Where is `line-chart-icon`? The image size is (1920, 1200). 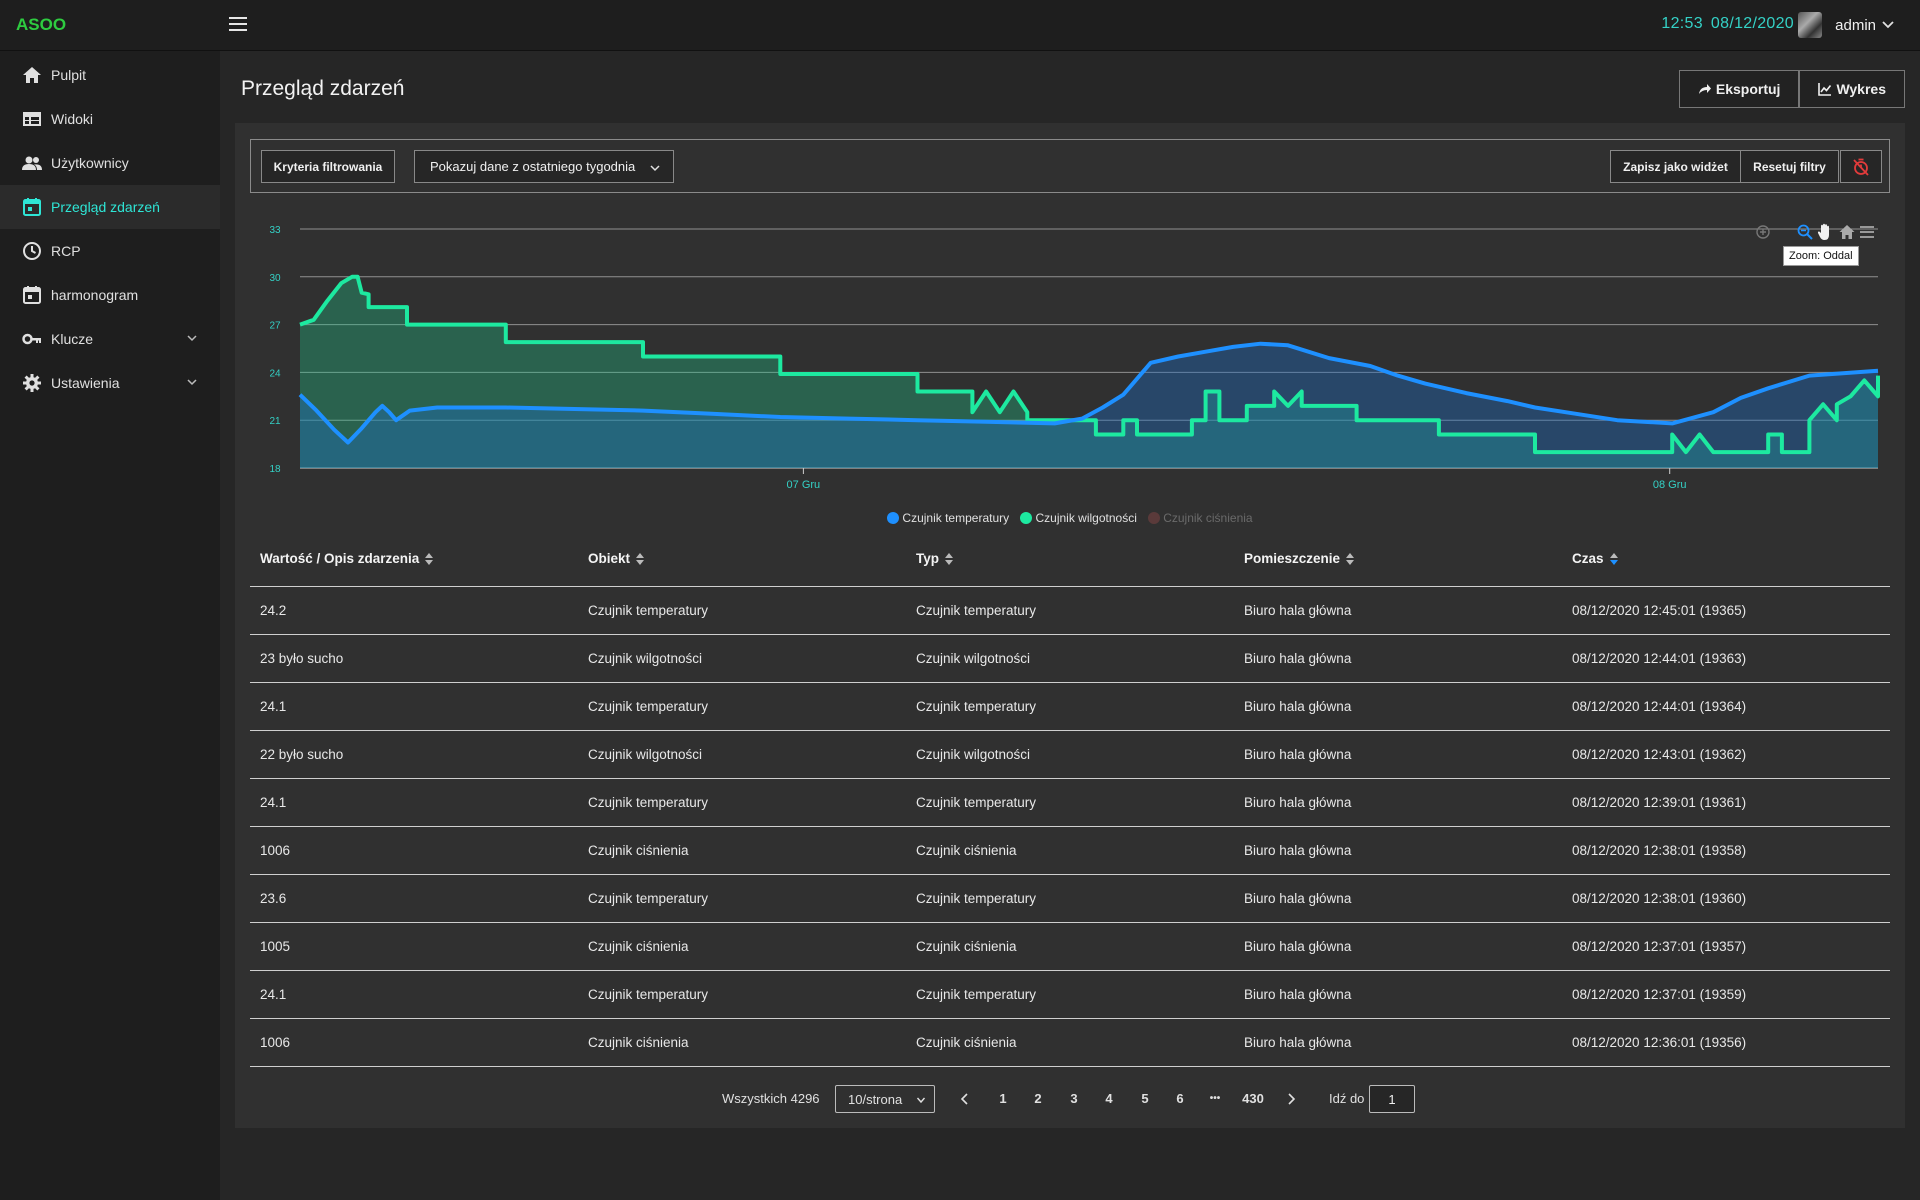 line-chart-icon is located at coordinates (1825, 89).